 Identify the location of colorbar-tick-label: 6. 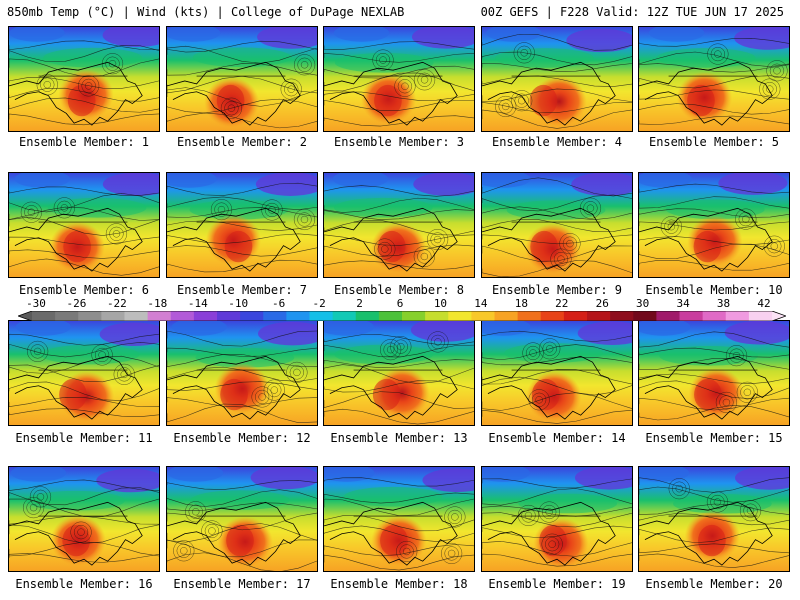
(400, 303).